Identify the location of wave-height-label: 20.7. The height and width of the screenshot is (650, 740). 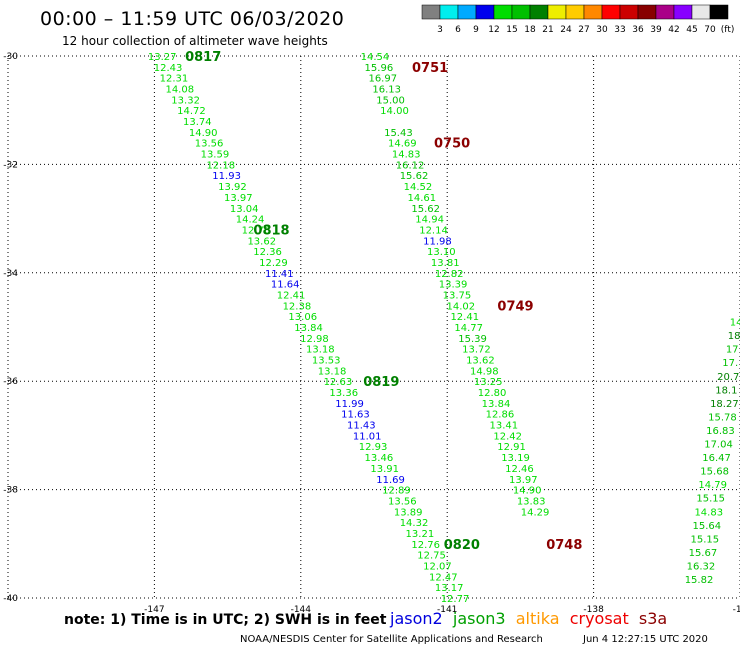
(728, 377).